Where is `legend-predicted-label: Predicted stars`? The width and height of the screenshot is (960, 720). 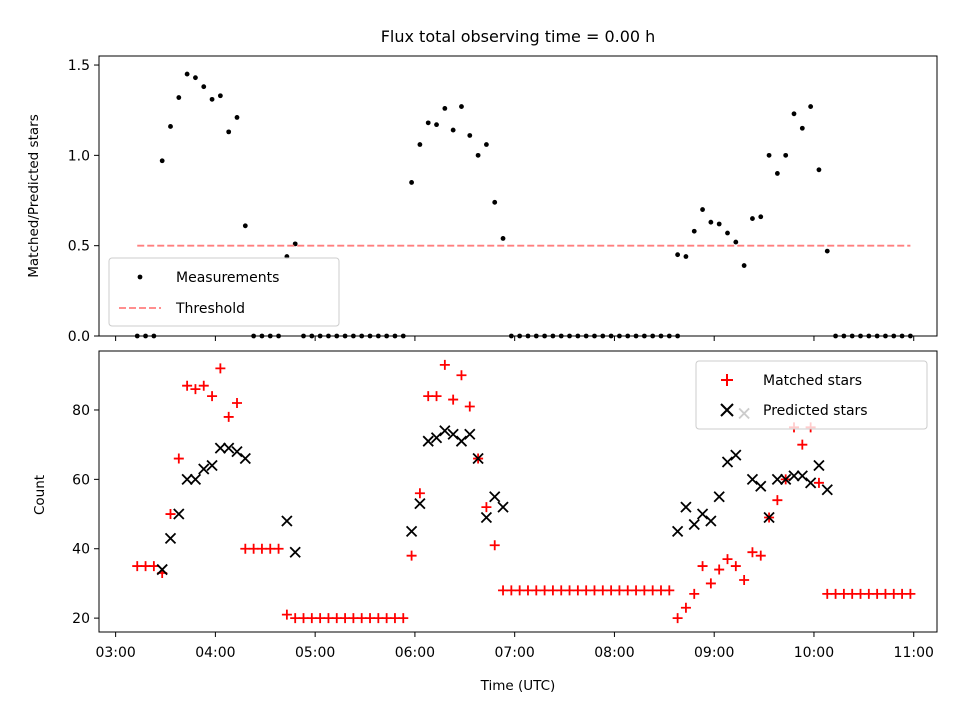
legend-predicted-label: Predicted stars is located at coordinates (815, 411).